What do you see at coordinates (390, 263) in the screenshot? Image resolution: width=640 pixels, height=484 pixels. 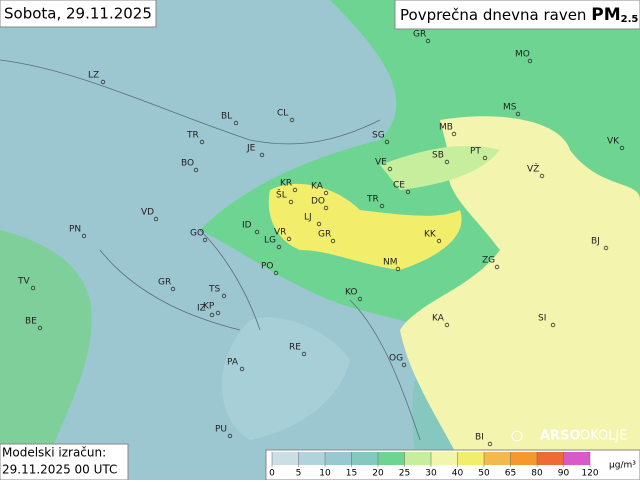 I see `city-label: NM` at bounding box center [390, 263].